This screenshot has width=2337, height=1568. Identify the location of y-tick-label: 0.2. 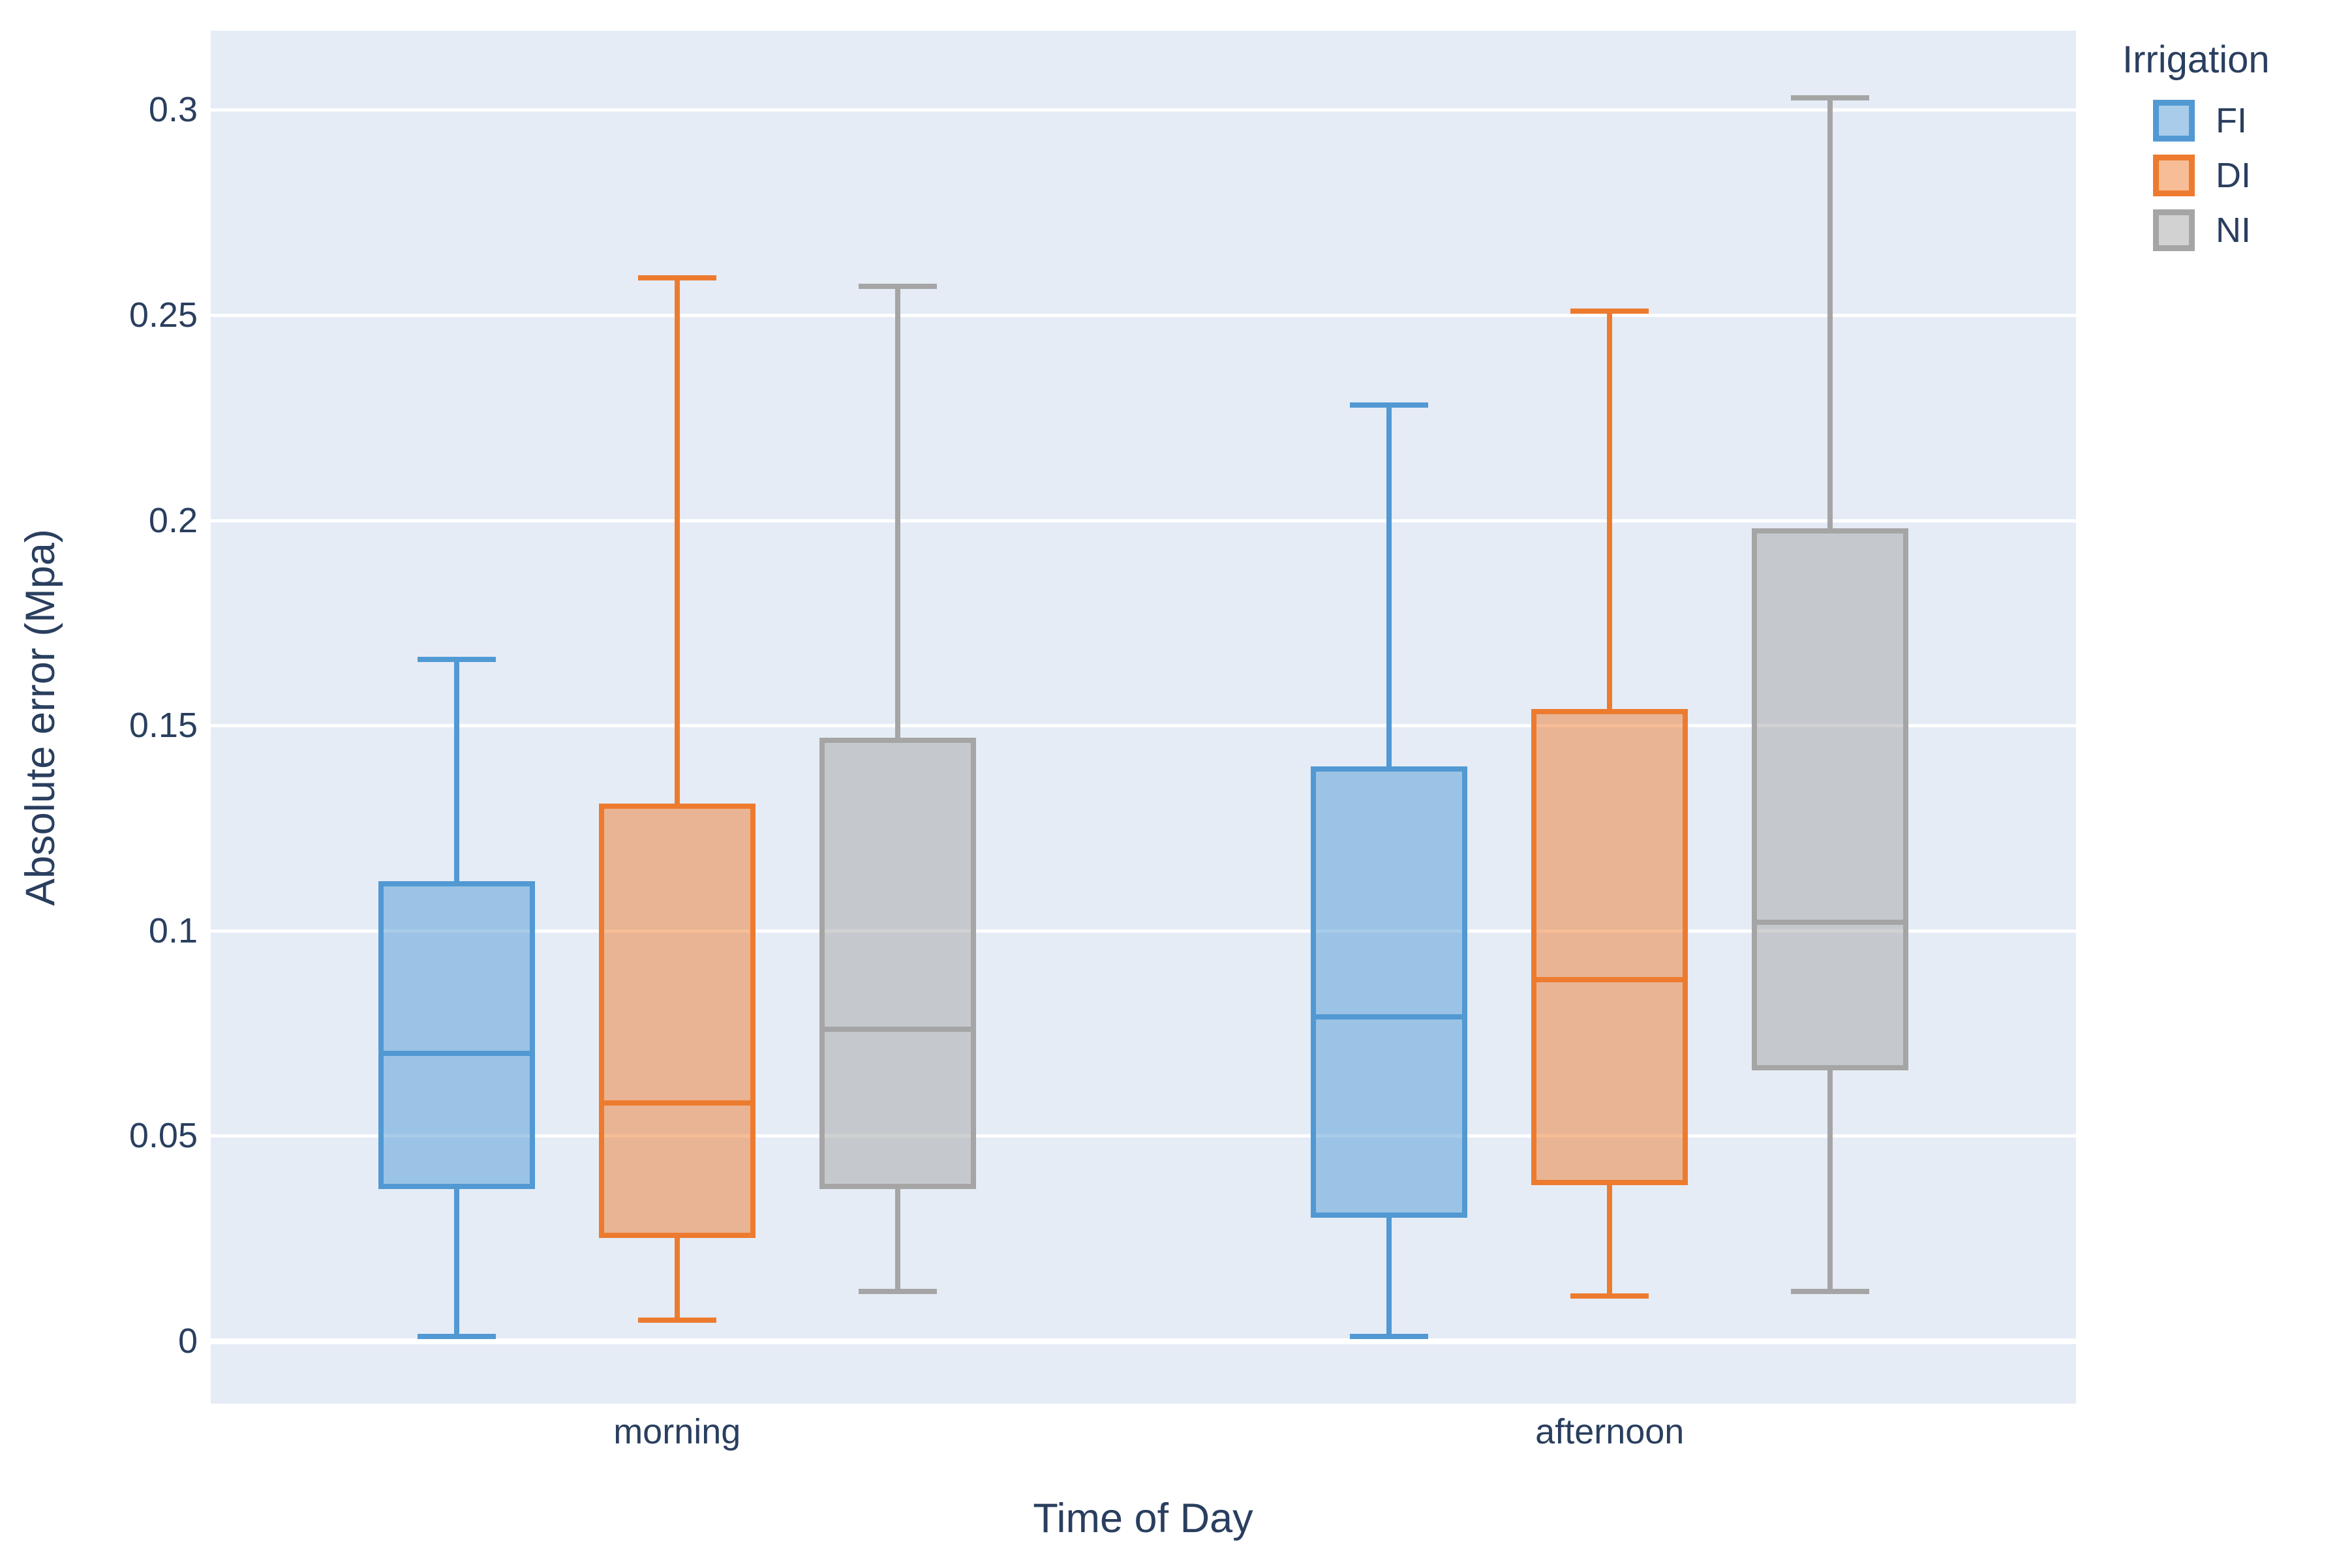
(173, 520).